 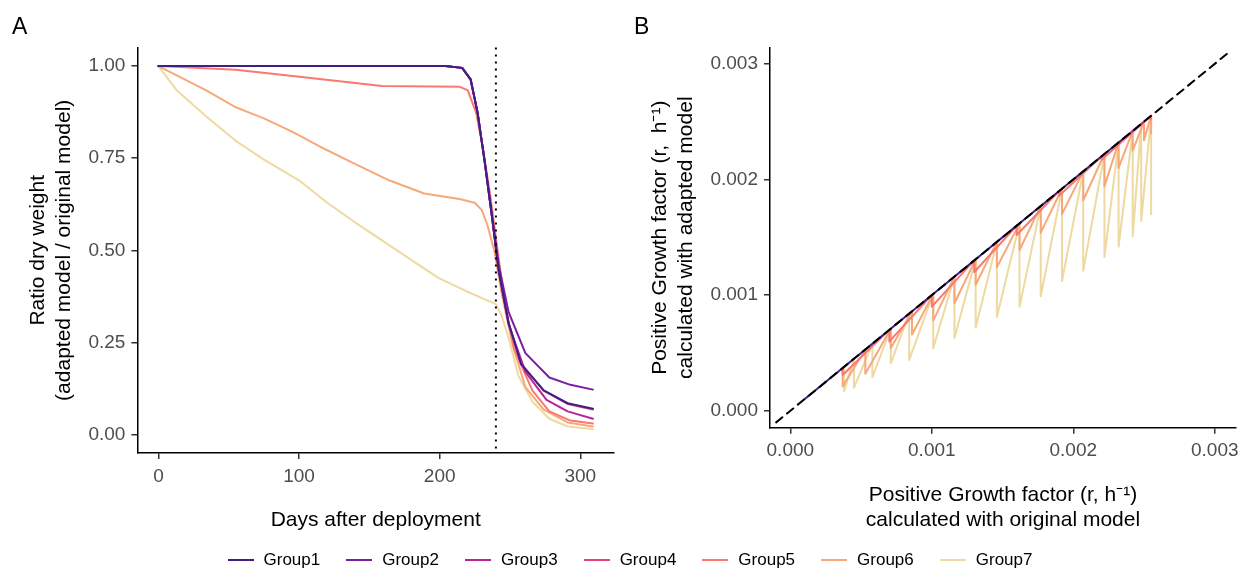 I want to click on x-tick-label: 300, so click(x=580, y=475).